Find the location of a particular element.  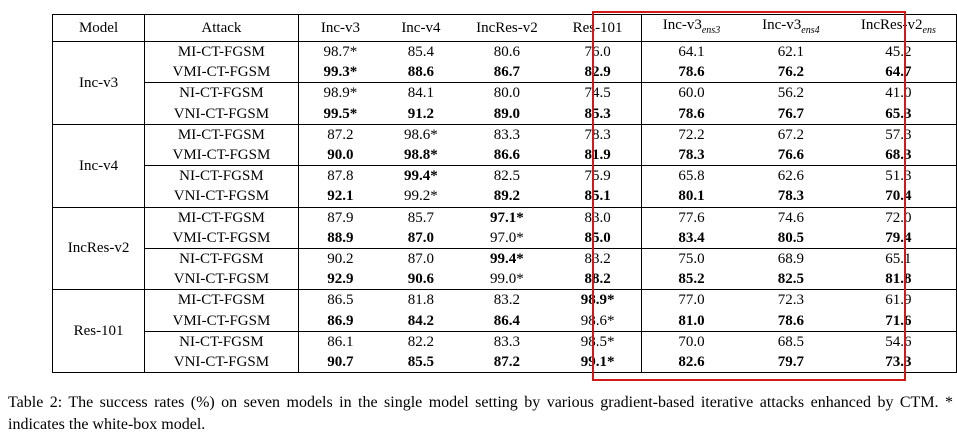

table-row: VNI-CT-FGSM 92.9 90.6 99.0* 88.2 85.2 82.5 81.8 is located at coordinates (505, 279).